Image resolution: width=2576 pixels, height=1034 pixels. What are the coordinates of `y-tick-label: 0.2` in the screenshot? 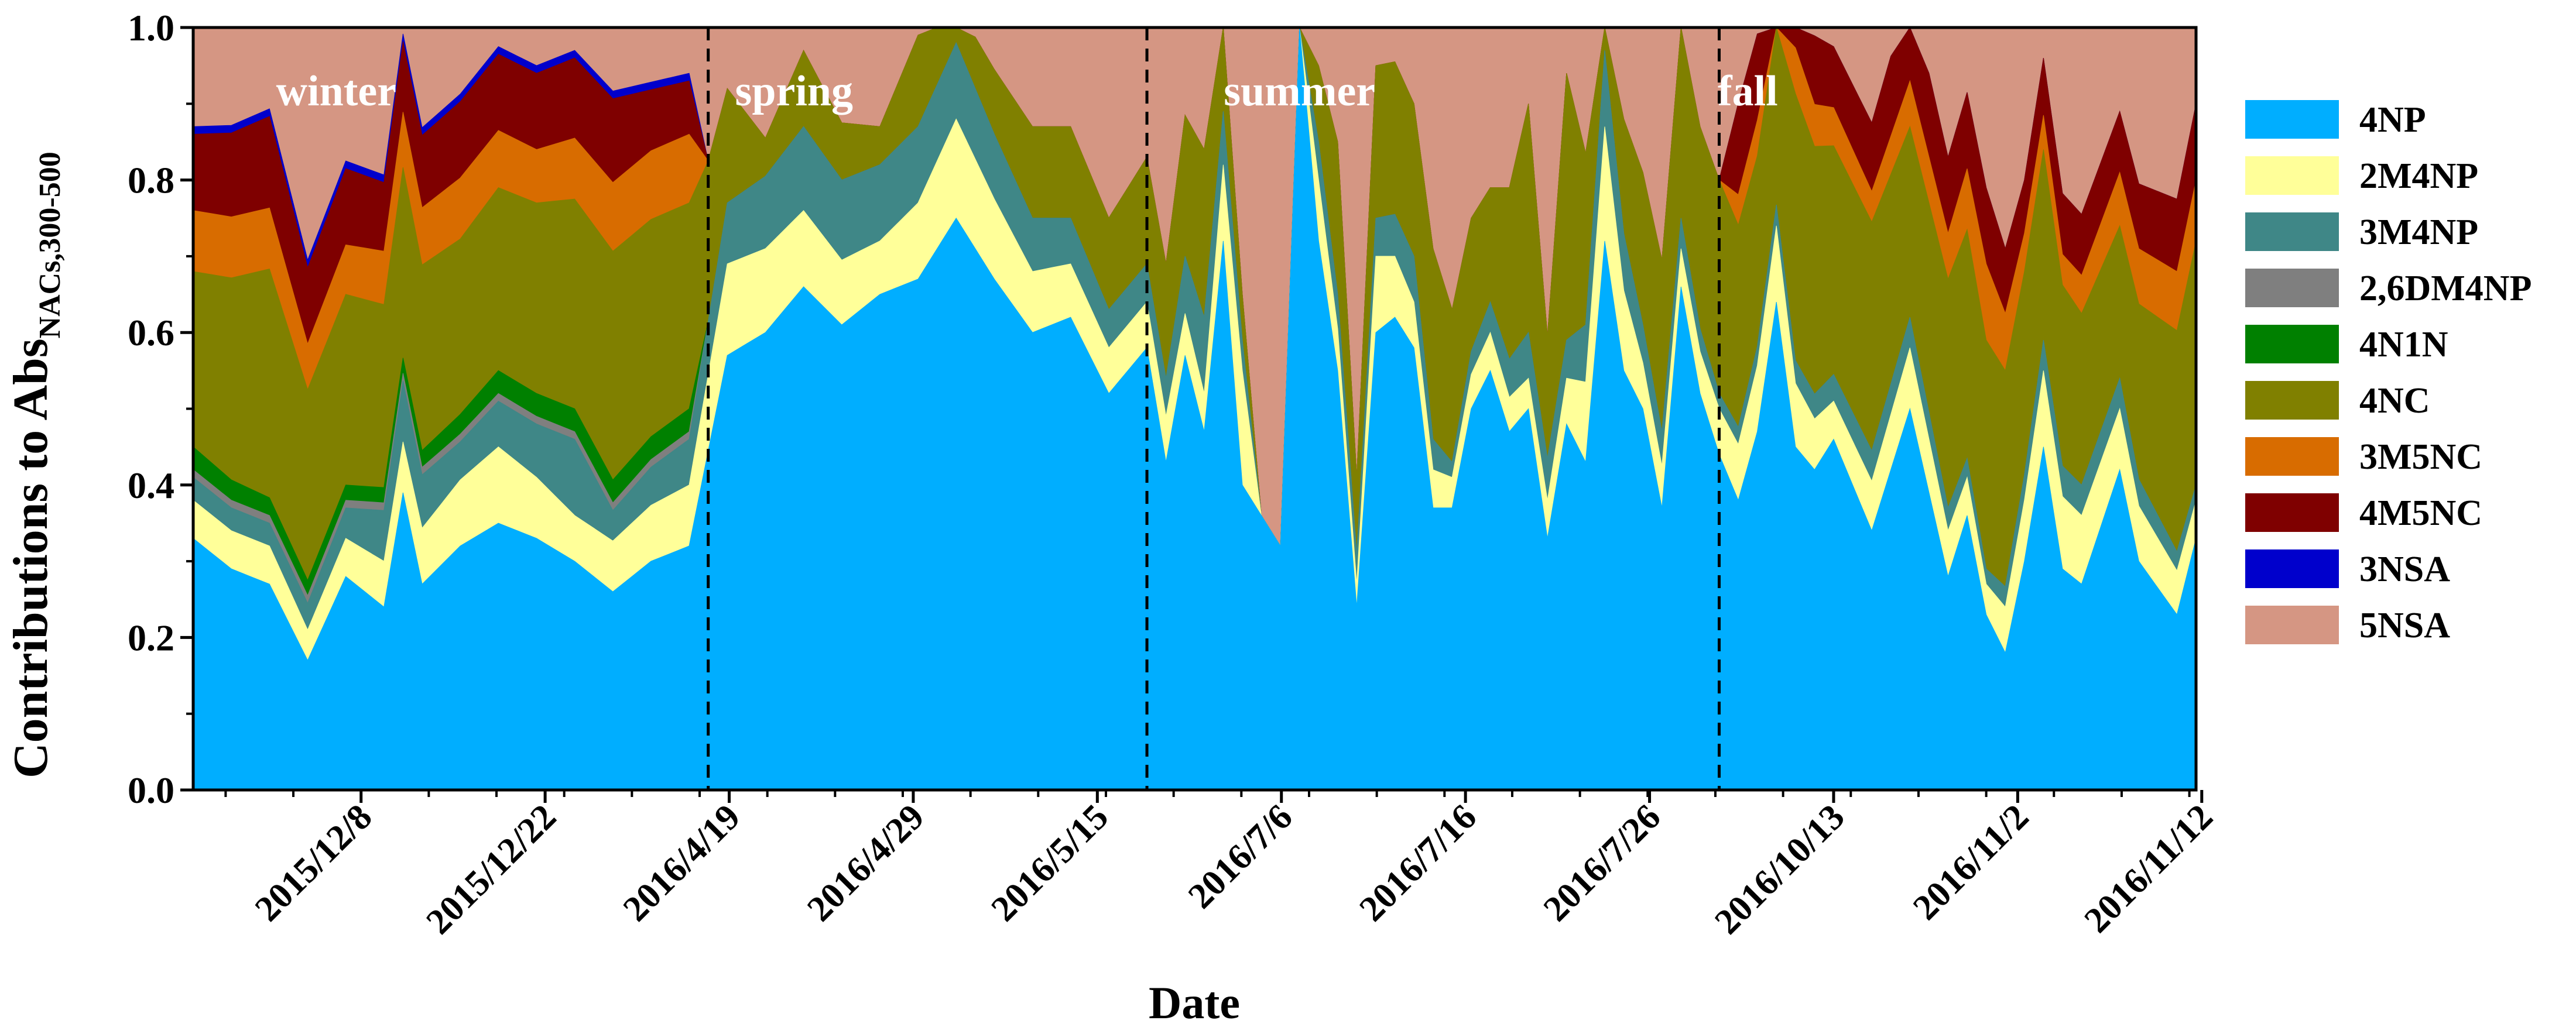 It's located at (151, 637).